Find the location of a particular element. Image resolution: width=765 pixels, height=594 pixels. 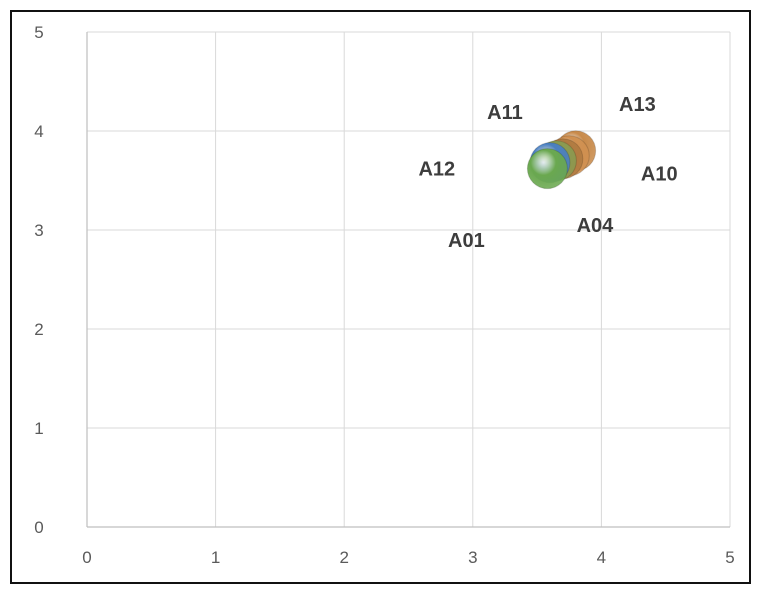

x-tick-label: 1 is located at coordinates (215, 557).